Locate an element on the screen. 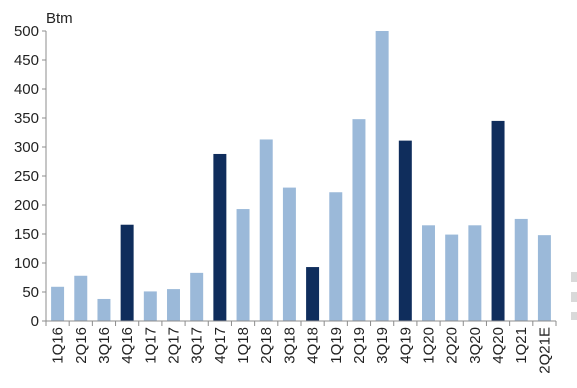 This screenshot has width=577, height=388. x-tick-label: 4Q18 is located at coordinates (313, 345).